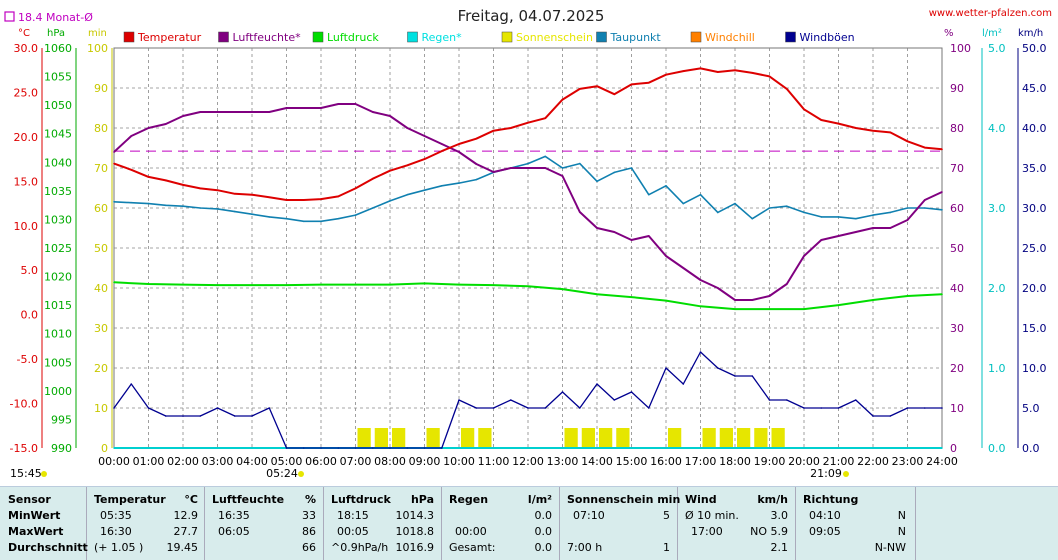 The image size is (1058, 560). Describe the element at coordinates (831, 499) in the screenshot. I see `stat-dir-header: Richtung` at that location.